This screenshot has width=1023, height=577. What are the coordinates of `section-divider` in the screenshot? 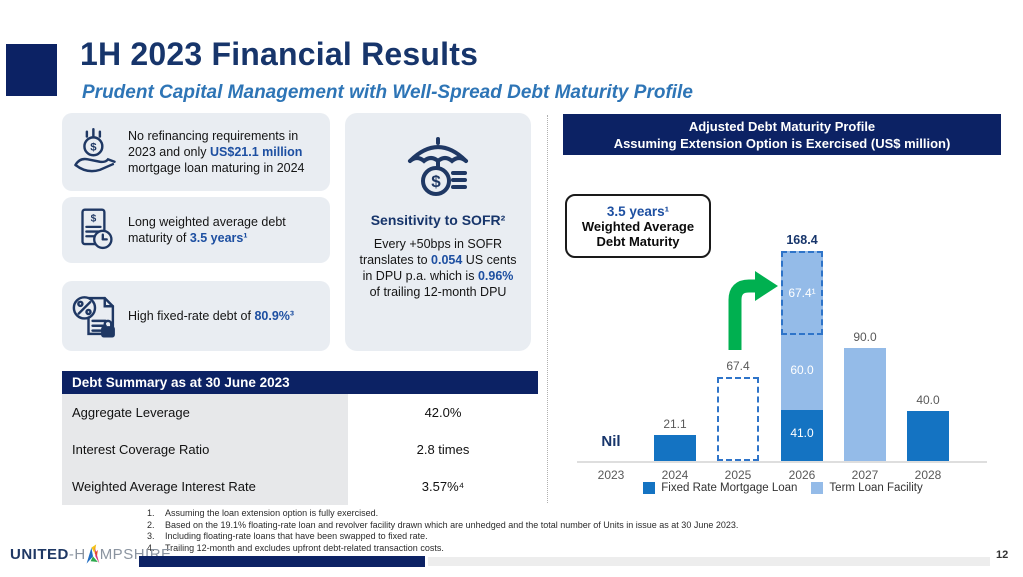 It's located at (547, 309).